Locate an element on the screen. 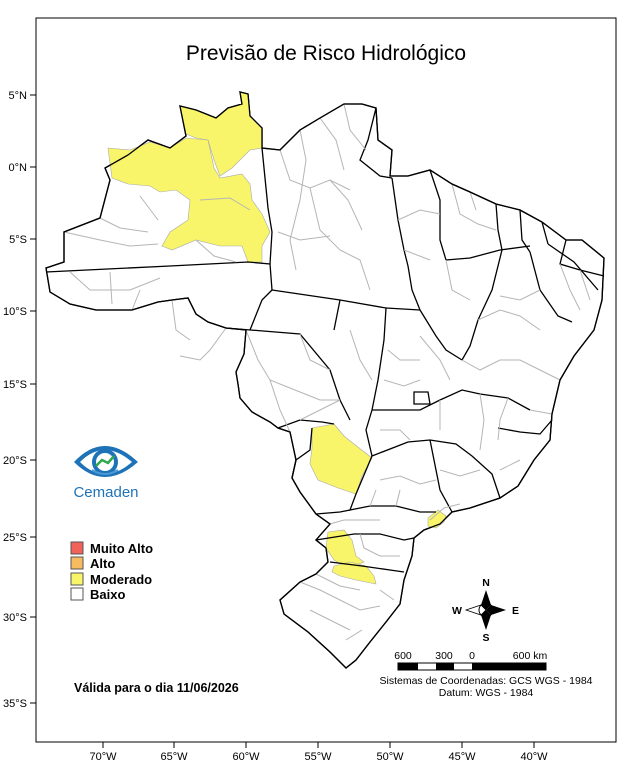 This screenshot has height=768, width=626. legend-swatch-muito-alto is located at coordinates (77, 548).